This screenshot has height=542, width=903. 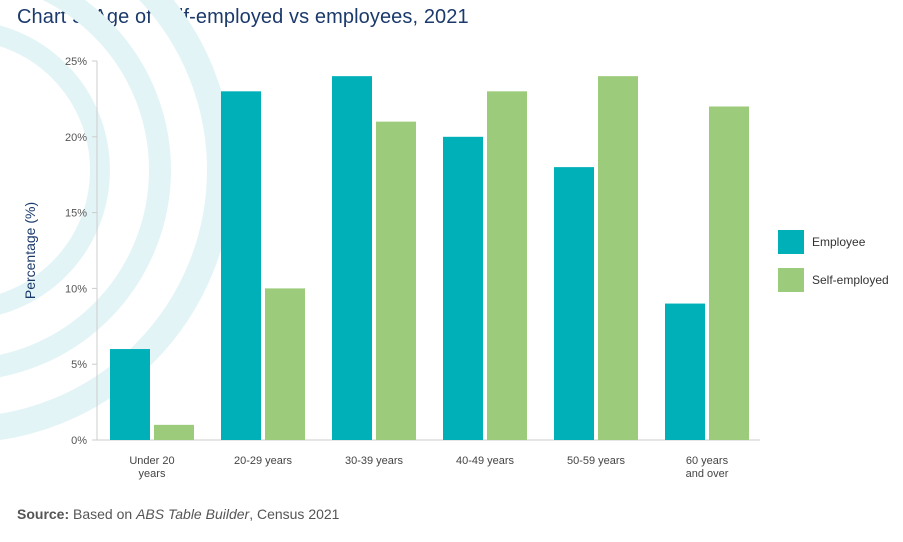 What do you see at coordinates (485, 461) in the screenshot?
I see `x-tick-label: 40-49 years` at bounding box center [485, 461].